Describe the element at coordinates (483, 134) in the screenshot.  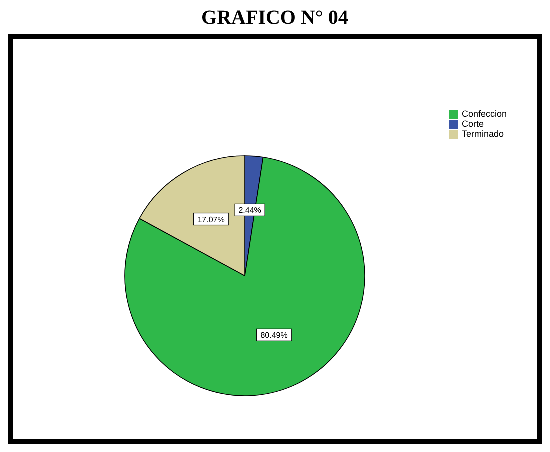
I see `legend-label: Terminado` at that location.